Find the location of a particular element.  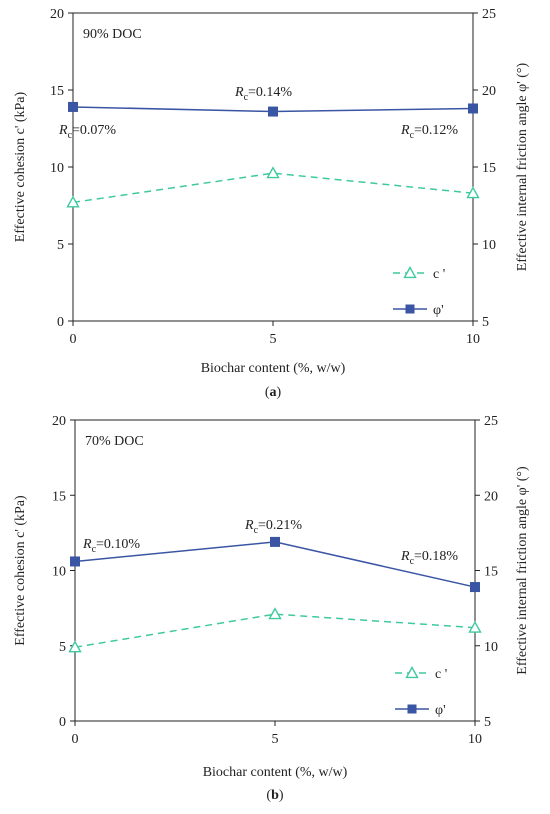

rc-annotation: Rc=0.21% is located at coordinates (273, 527).